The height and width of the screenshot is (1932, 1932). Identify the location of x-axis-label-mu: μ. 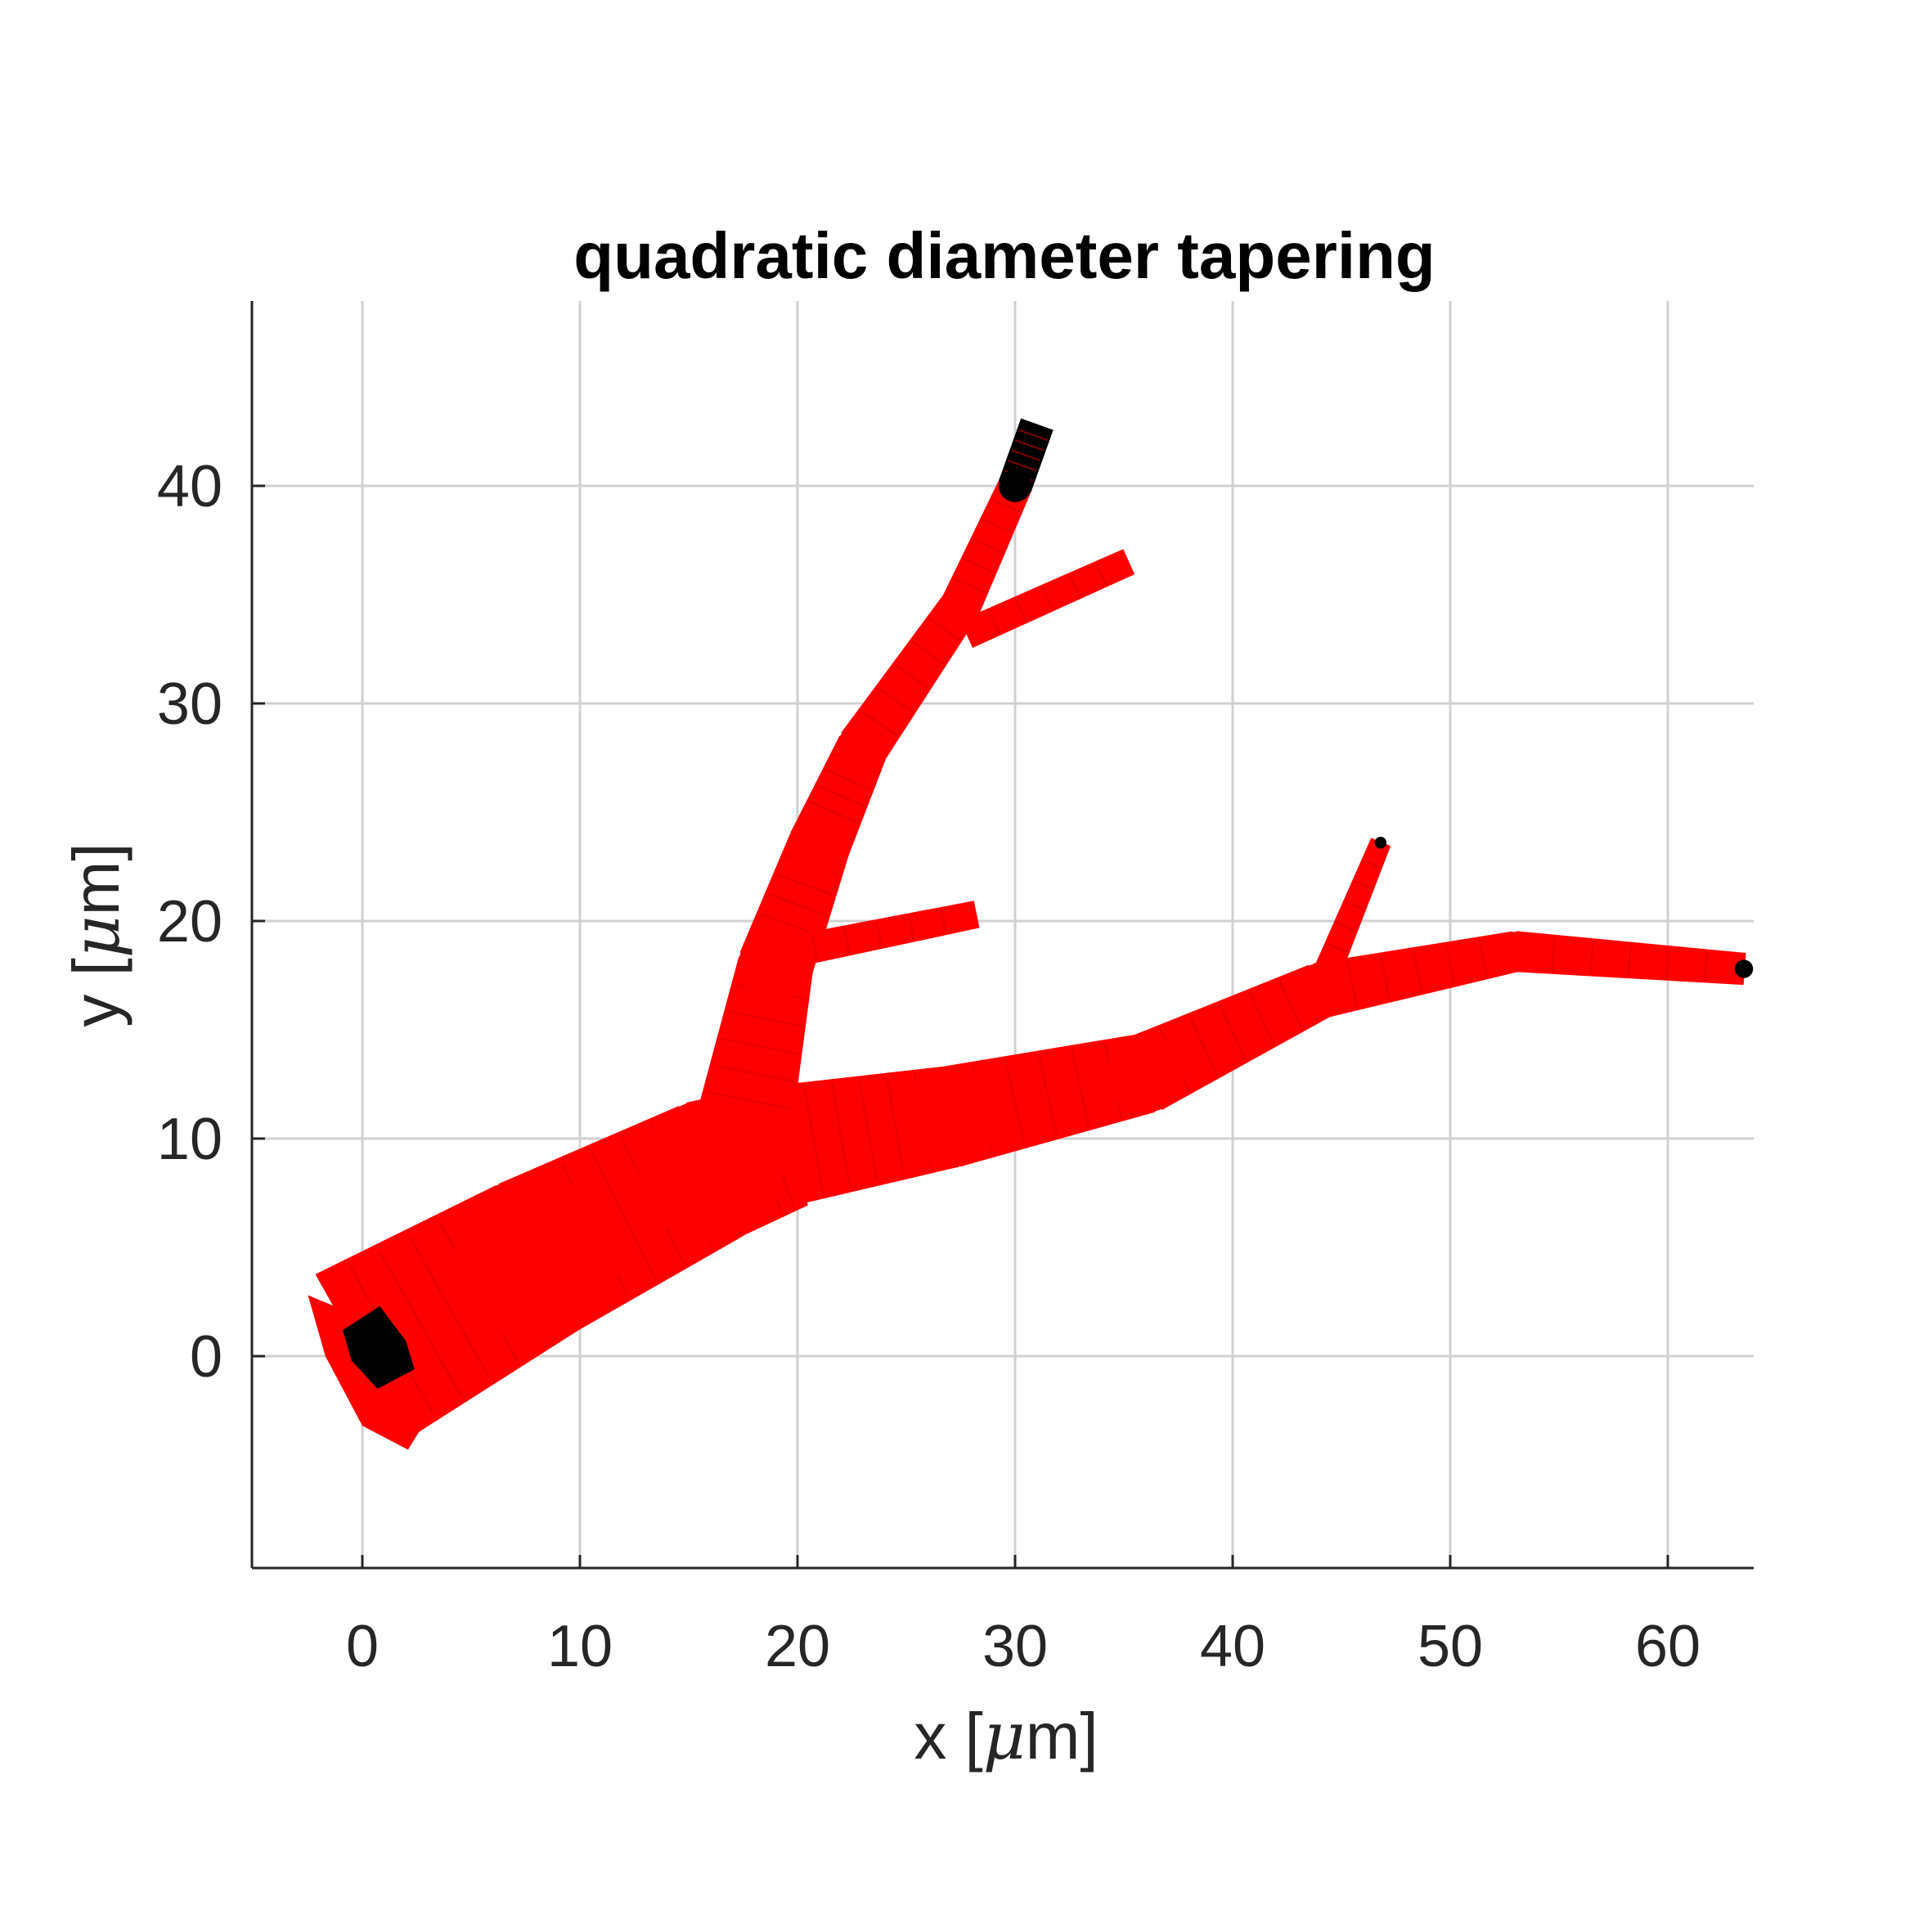
(1005, 1736).